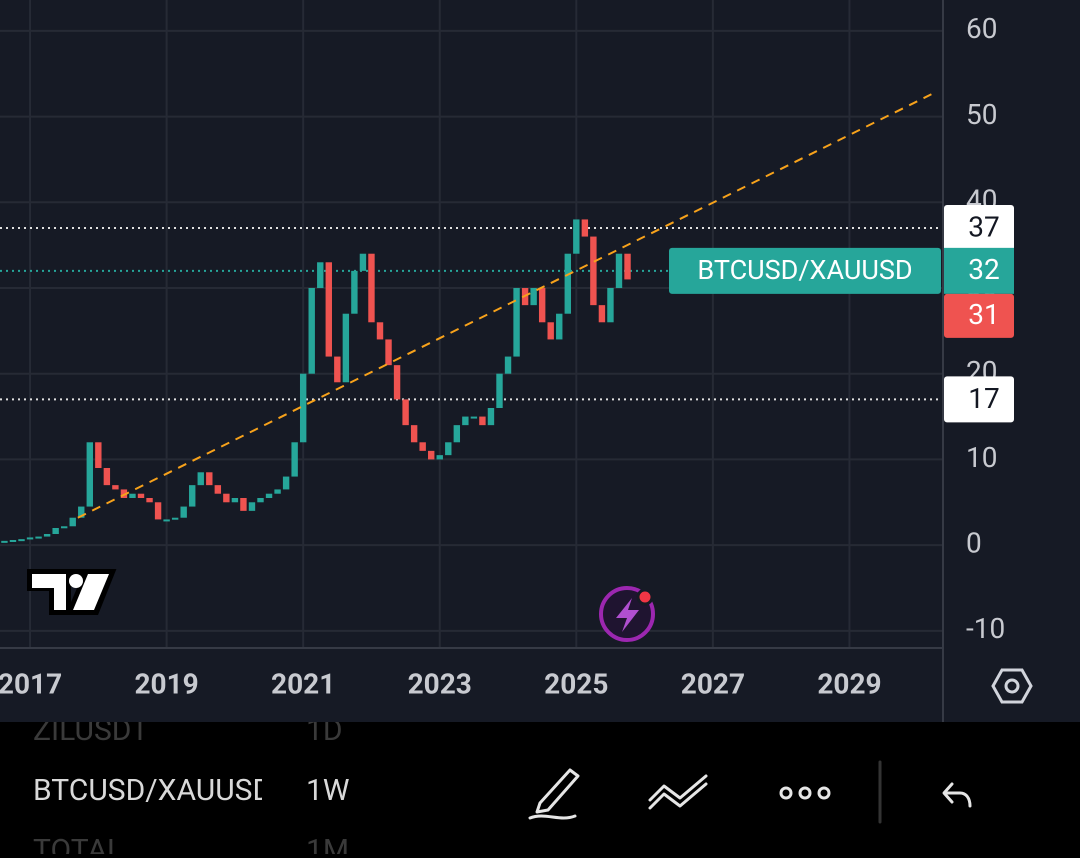  What do you see at coordinates (849, 683) in the screenshot?
I see `x-tick-label: 2029` at bounding box center [849, 683].